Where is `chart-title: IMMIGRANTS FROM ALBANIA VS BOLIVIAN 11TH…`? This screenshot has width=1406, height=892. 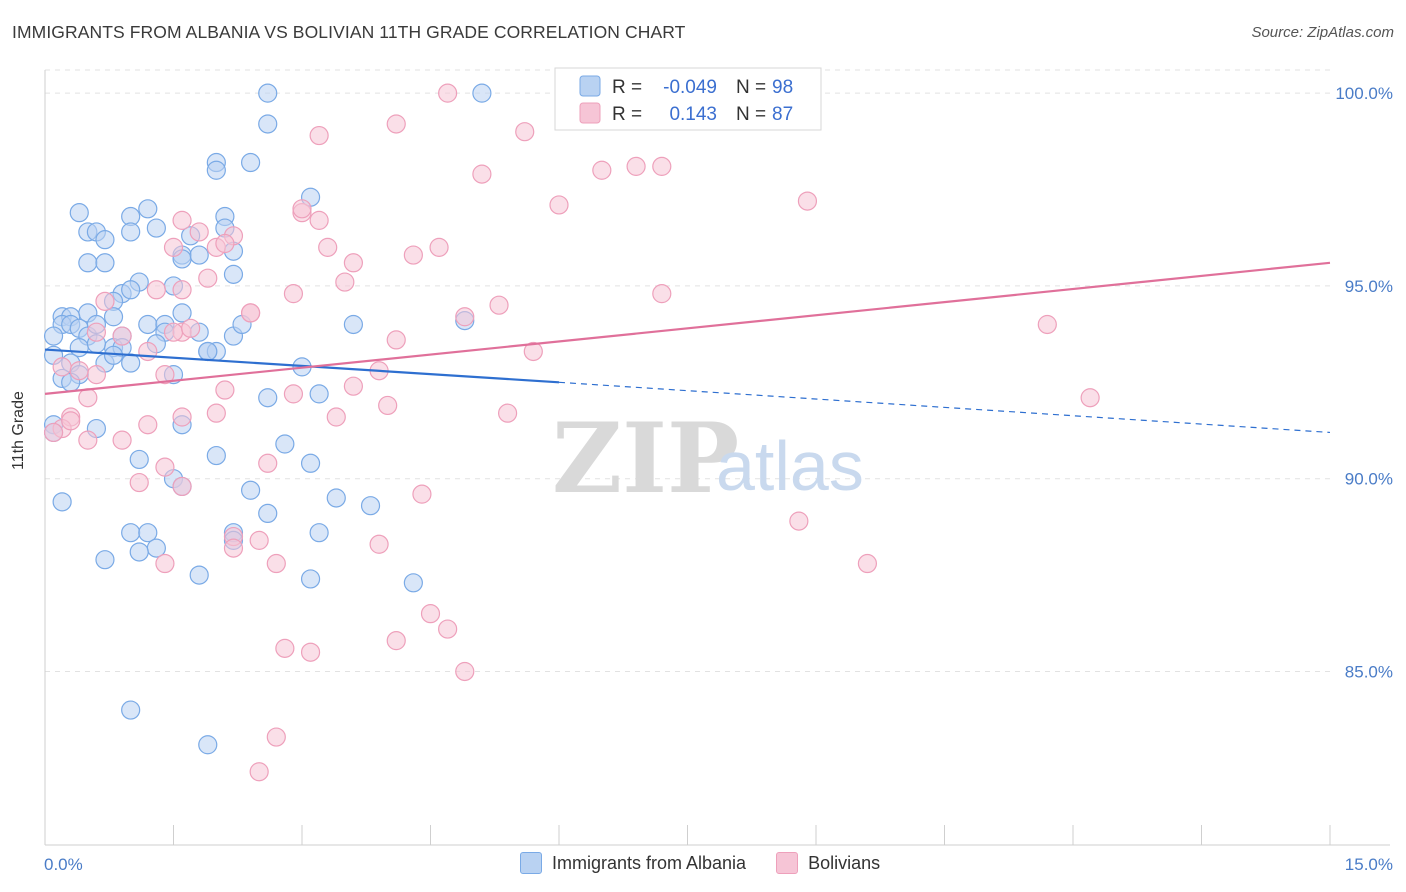
chart-title: IMMIGRANTS FROM ALBANIA VS BOLIVIAN 11TH… is located at coordinates (349, 32).